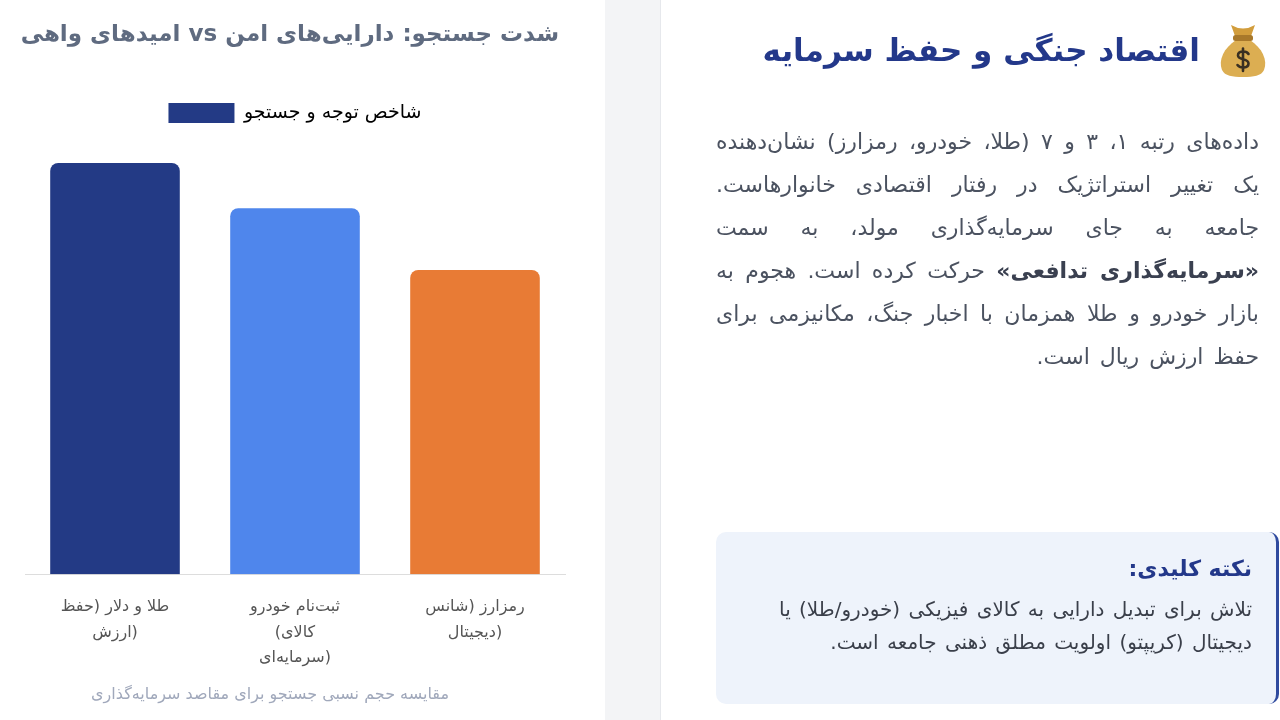  I want to click on chart-title: شدت جستجو: دارایی‌های امن vs امیدهای واهی, so click(289, 33).